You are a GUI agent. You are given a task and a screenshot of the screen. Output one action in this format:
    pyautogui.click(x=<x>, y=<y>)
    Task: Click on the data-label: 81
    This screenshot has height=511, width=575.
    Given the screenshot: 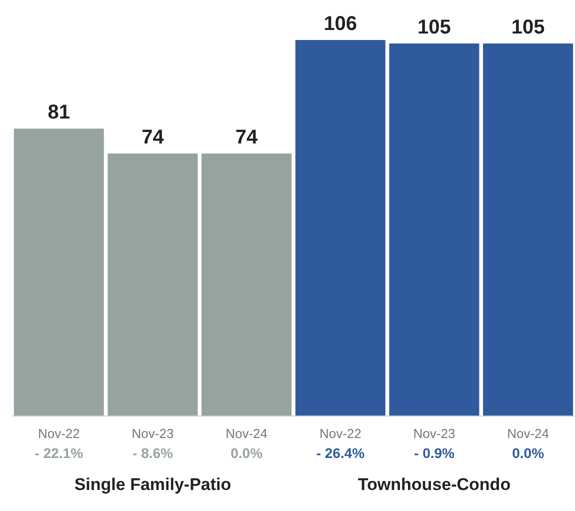 What is the action you would take?
    pyautogui.click(x=59, y=113)
    